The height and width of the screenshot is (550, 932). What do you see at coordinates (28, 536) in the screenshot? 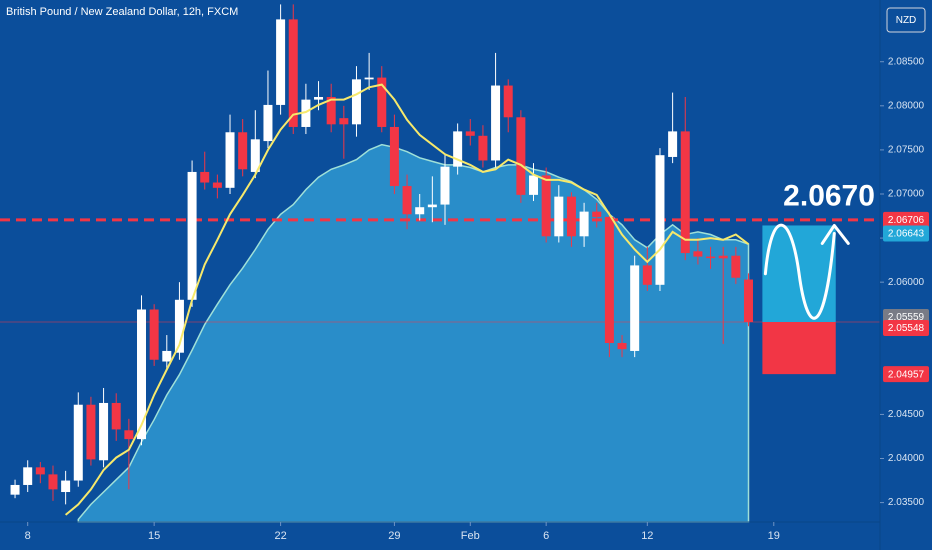
I see `x-tick-label: 8` at bounding box center [28, 536].